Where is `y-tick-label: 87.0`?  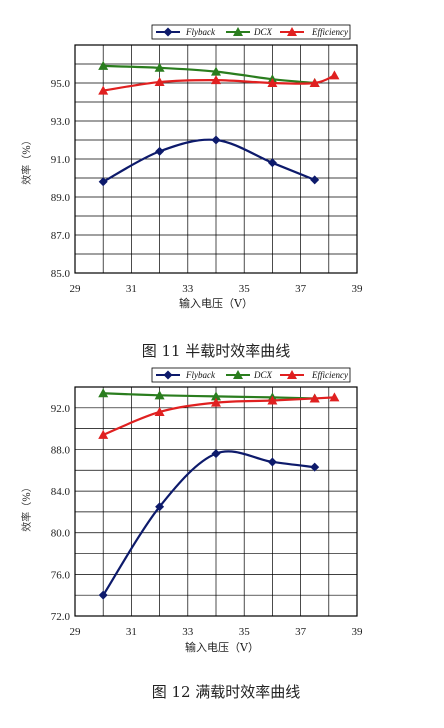 y-tick-label: 87.0 is located at coordinates (61, 236).